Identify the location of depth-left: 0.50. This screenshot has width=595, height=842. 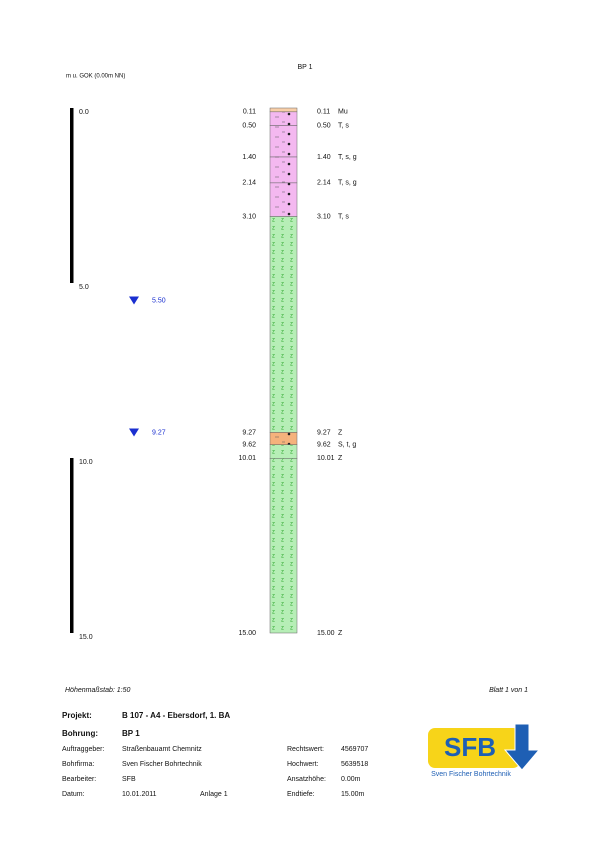
(249, 125).